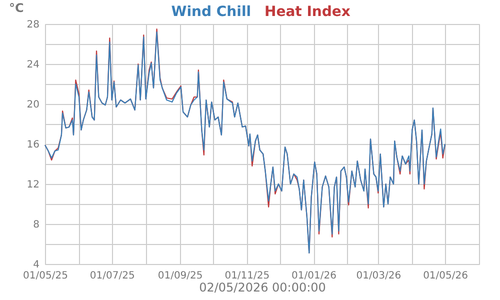 This screenshot has width=500, height=300. Describe the element at coordinates (307, 12) in the screenshot. I see `text: Heat Index` at that location.